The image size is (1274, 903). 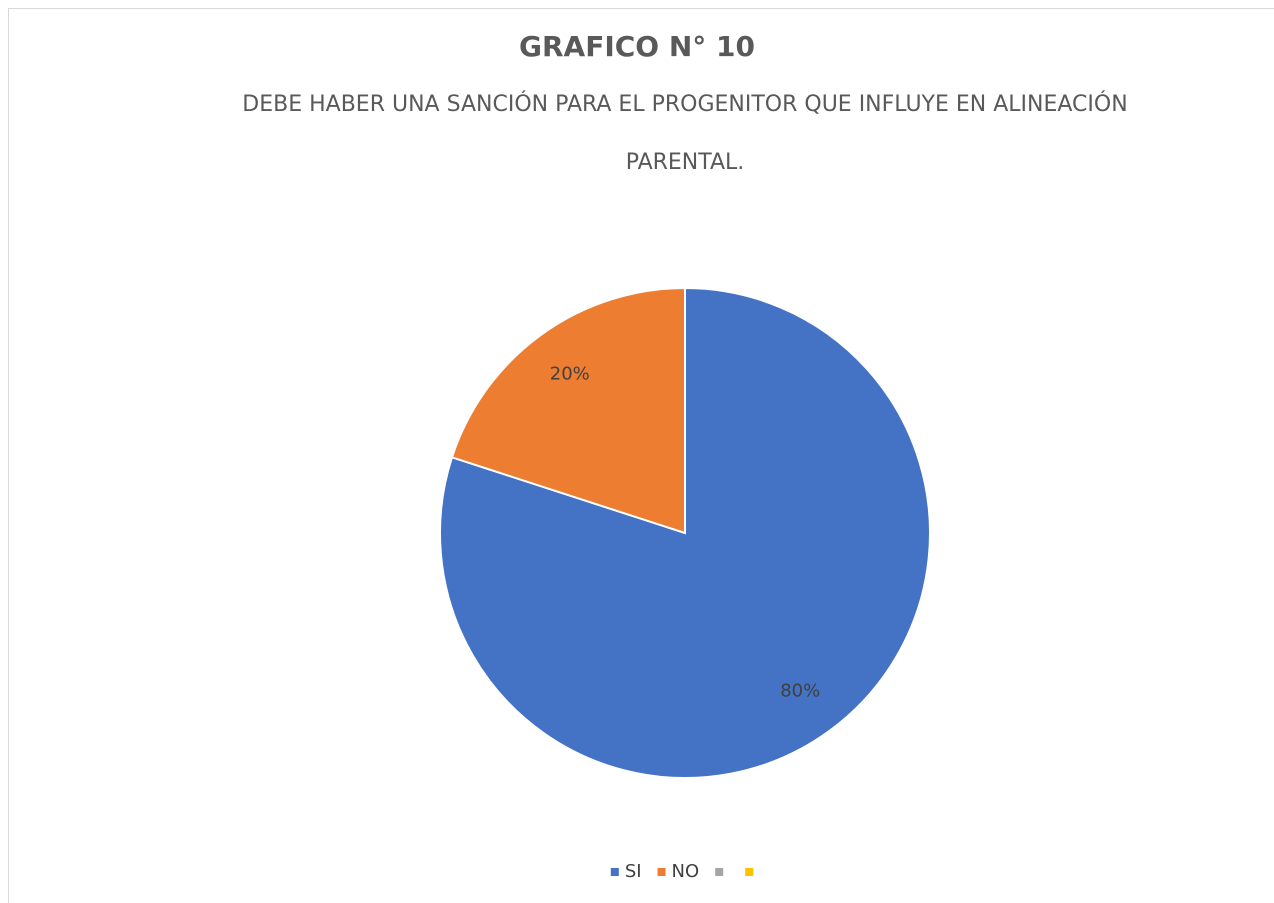 I want to click on data-label: 80%, so click(x=800, y=691).